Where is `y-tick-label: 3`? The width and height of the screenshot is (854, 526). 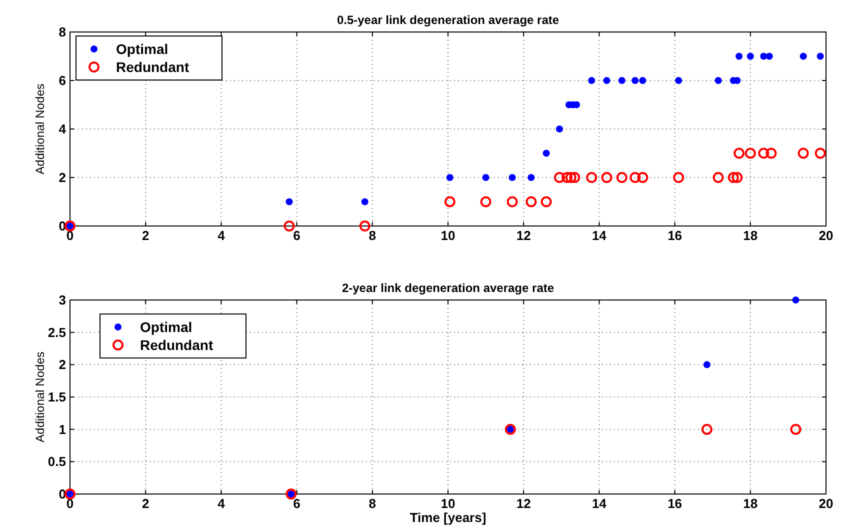
y-tick-label: 3 is located at coordinates (62, 300).